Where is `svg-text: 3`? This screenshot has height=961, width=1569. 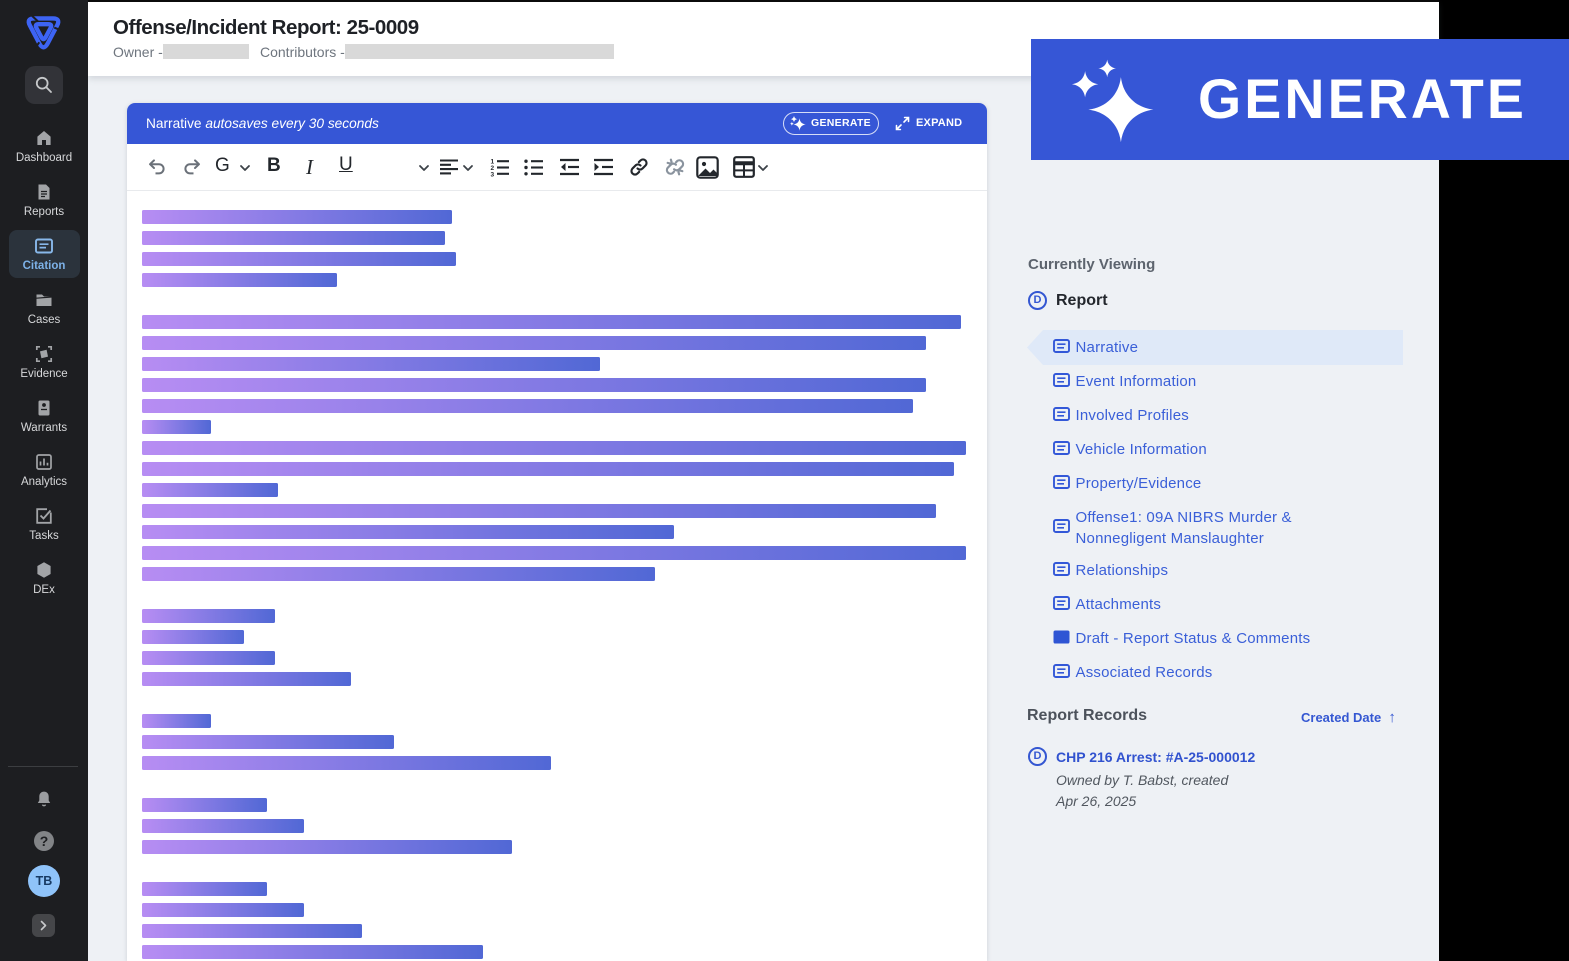 svg-text: 3 is located at coordinates (493, 174).